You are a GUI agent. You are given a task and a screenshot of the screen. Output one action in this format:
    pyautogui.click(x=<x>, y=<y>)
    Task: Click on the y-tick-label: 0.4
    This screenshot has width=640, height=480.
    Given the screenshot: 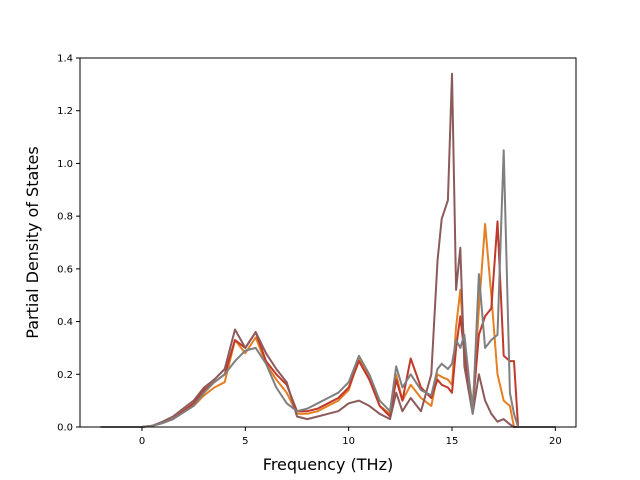 What is the action you would take?
    pyautogui.click(x=65, y=322)
    